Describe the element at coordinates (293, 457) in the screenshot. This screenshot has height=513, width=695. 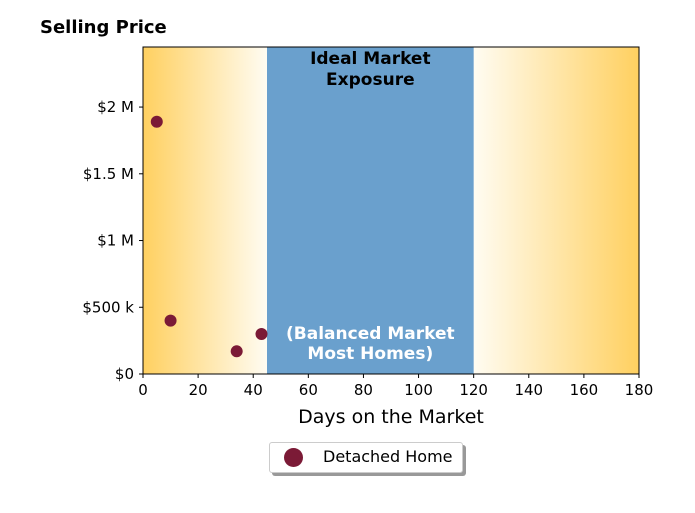
I see `legend-marker-detached-home` at that location.